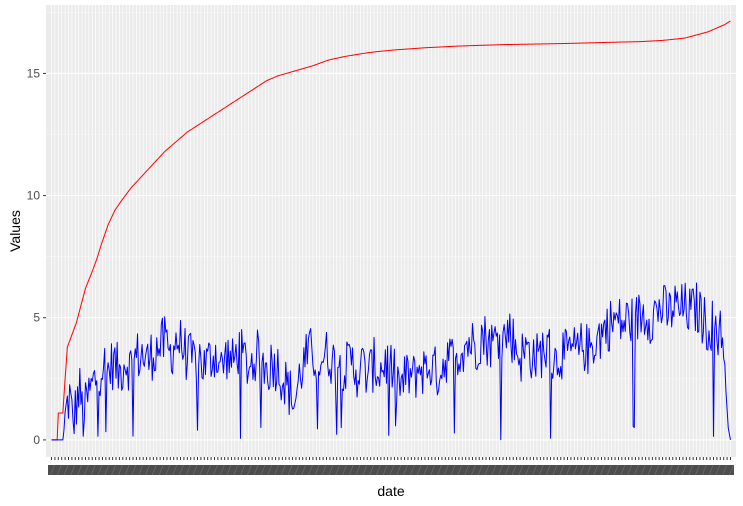 Image resolution: width=743 pixels, height=506 pixels. I want to click on x-tick-labels-overlapped, so click(391, 470).